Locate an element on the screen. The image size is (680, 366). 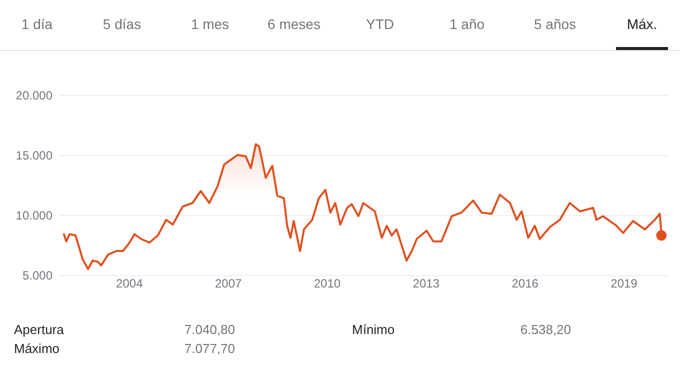
text: Apertura is located at coordinates (39, 329).